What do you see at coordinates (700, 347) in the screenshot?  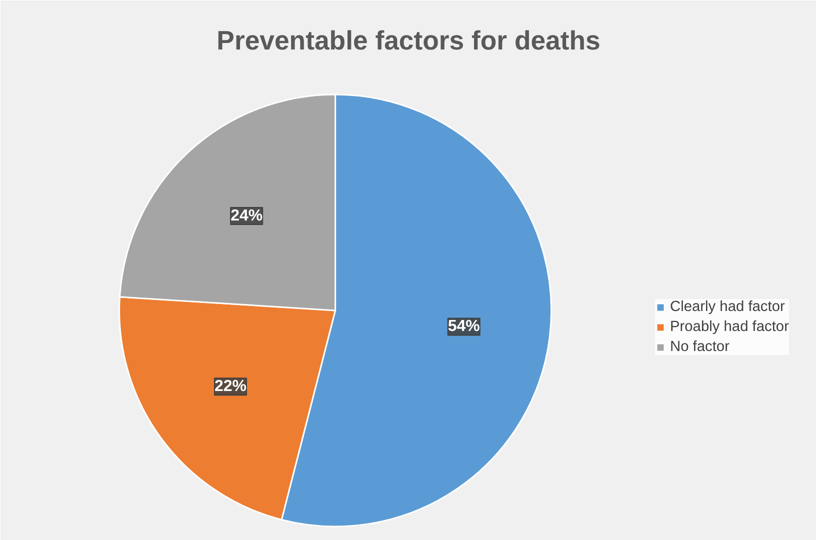 I see `legend-label: No factor` at bounding box center [700, 347].